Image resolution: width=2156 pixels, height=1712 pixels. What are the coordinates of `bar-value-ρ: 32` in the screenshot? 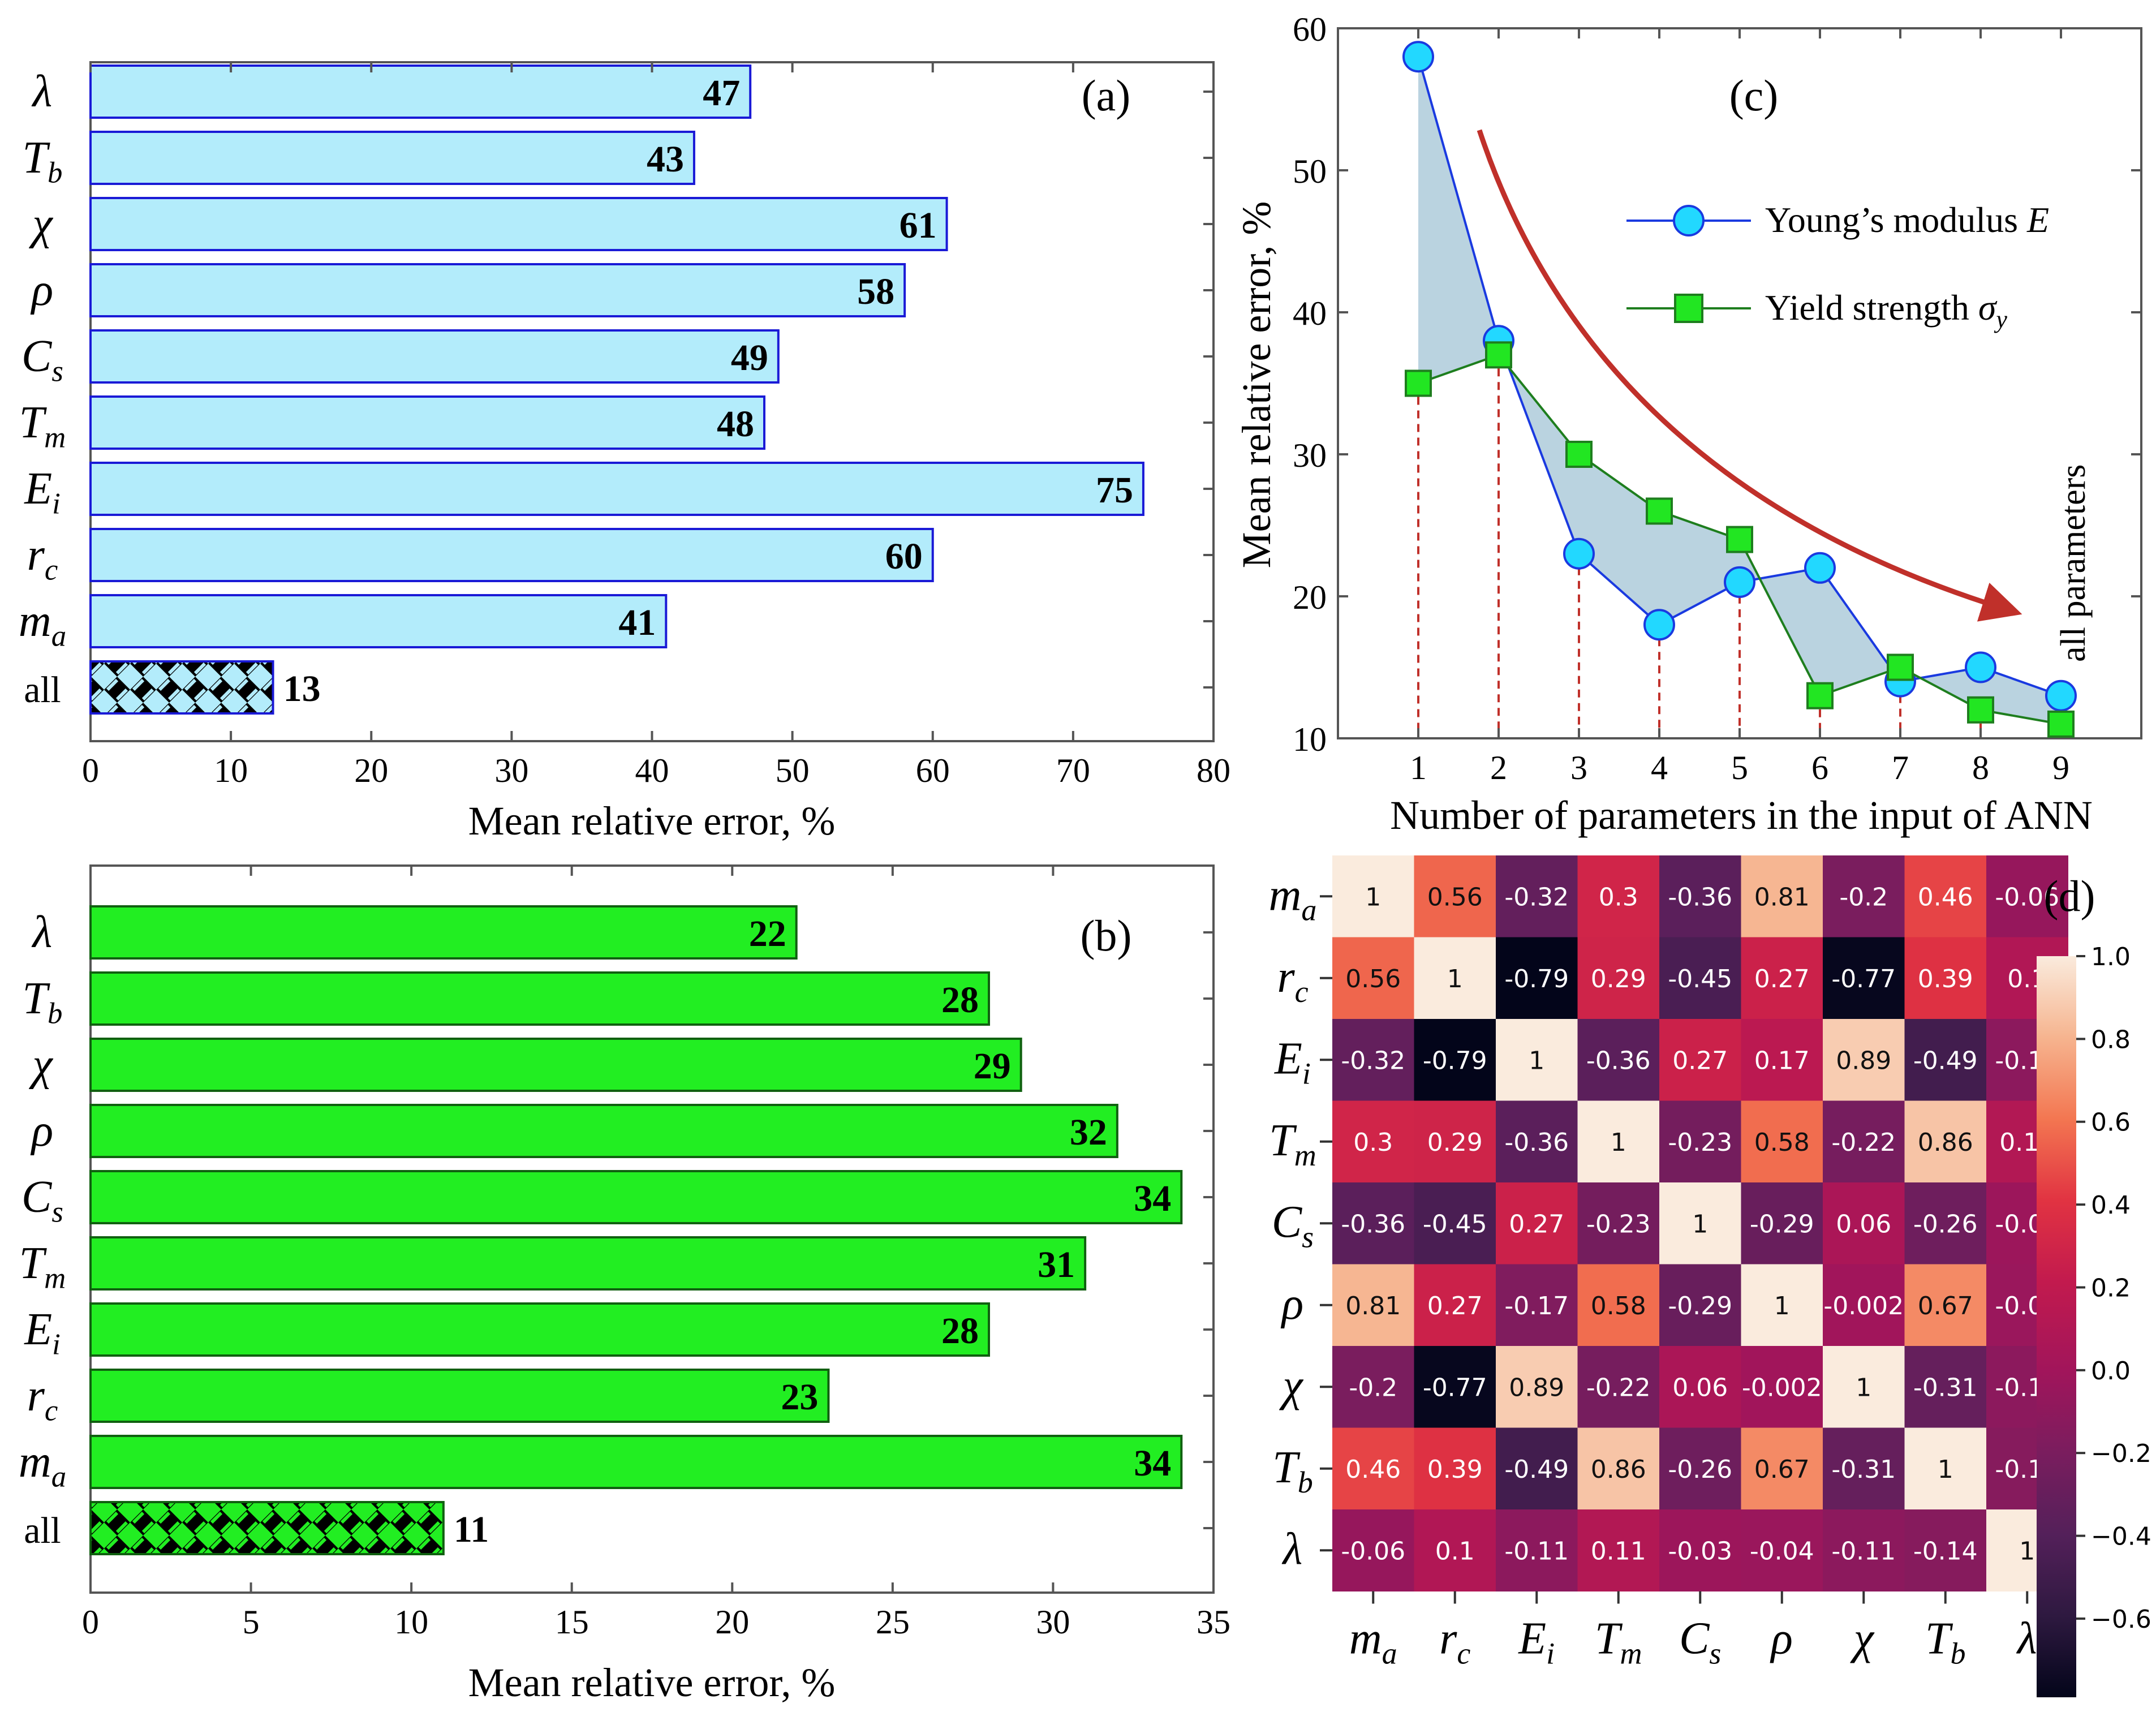 It's located at (1088, 1132).